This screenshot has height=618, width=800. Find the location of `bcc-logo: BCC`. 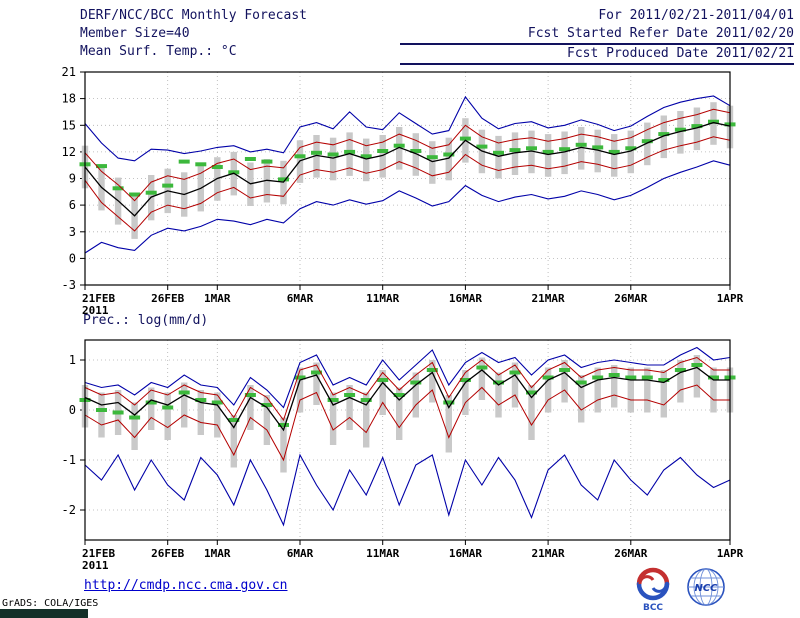

bcc-logo: BCC is located at coordinates (653, 590).